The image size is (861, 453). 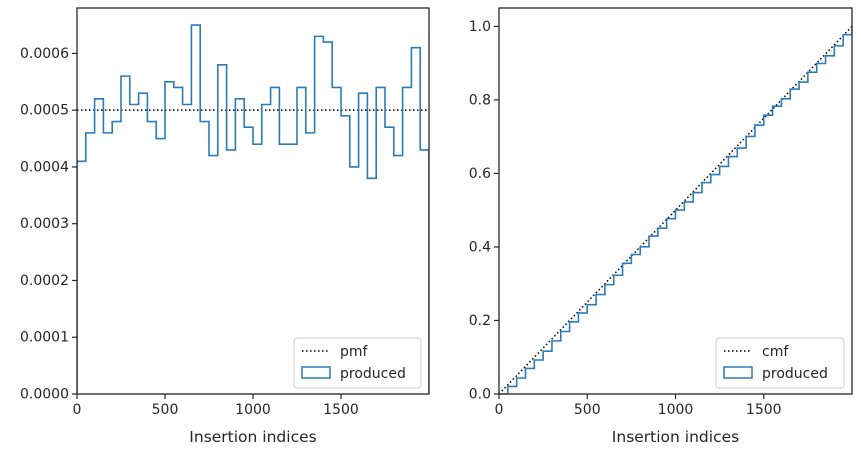 What do you see at coordinates (775, 352) in the screenshot?
I see `legend-label: cmf` at bounding box center [775, 352].